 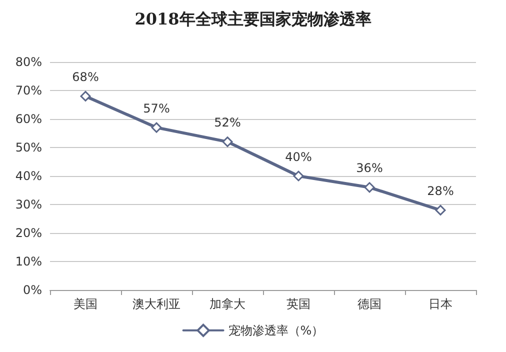 I want to click on y-tick-label: 30%, so click(x=28, y=205).